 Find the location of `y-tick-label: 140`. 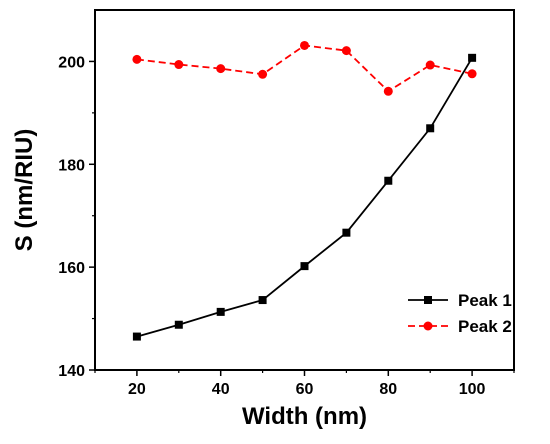

y-tick-label: 140 is located at coordinates (71, 371).